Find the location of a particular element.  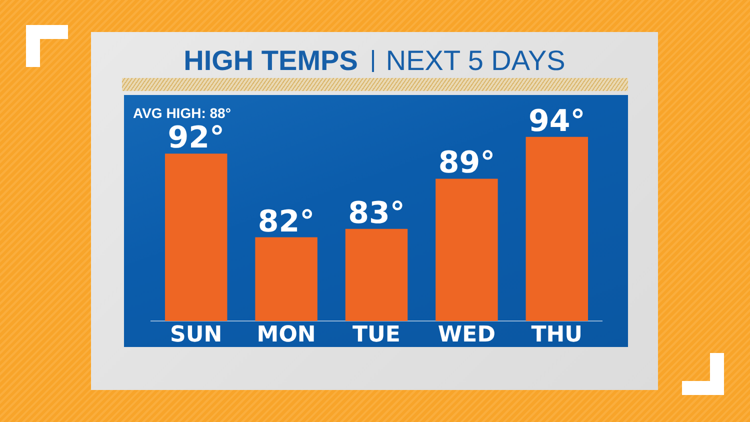

x-tick-label: WED is located at coordinates (467, 335).